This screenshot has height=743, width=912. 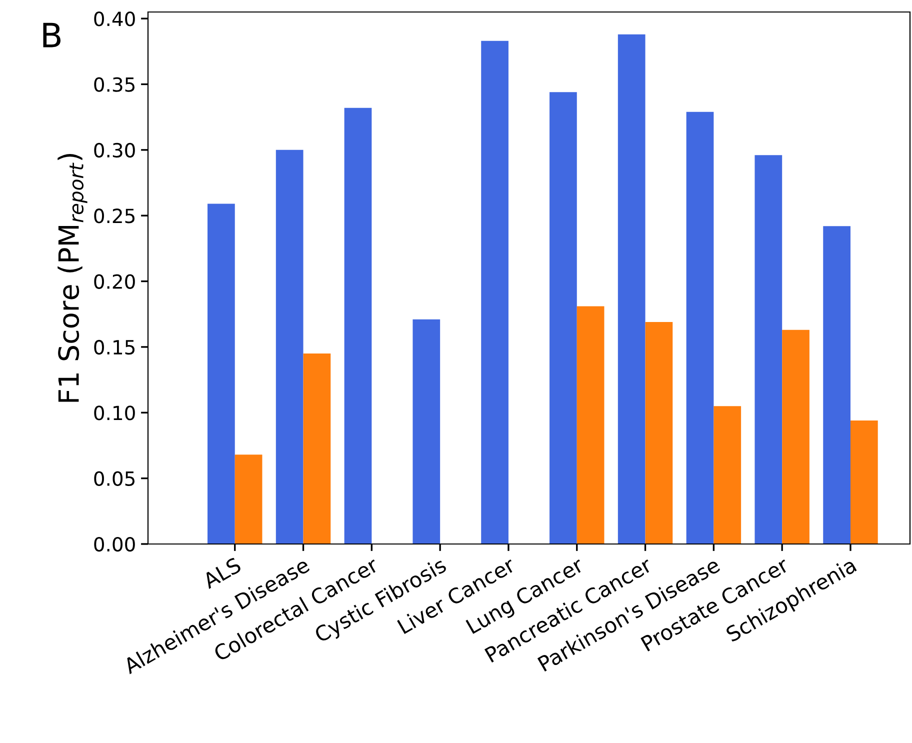 I want to click on y-tick-label: 0.15, so click(x=114, y=347).